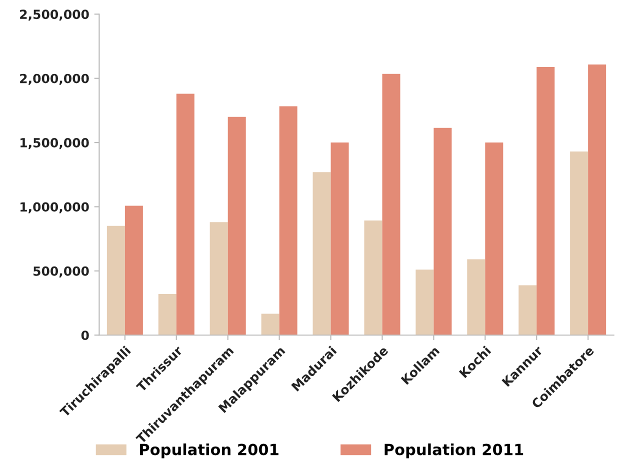  What do you see at coordinates (454, 450) in the screenshot?
I see `legend-label: Population 2011` at bounding box center [454, 450].